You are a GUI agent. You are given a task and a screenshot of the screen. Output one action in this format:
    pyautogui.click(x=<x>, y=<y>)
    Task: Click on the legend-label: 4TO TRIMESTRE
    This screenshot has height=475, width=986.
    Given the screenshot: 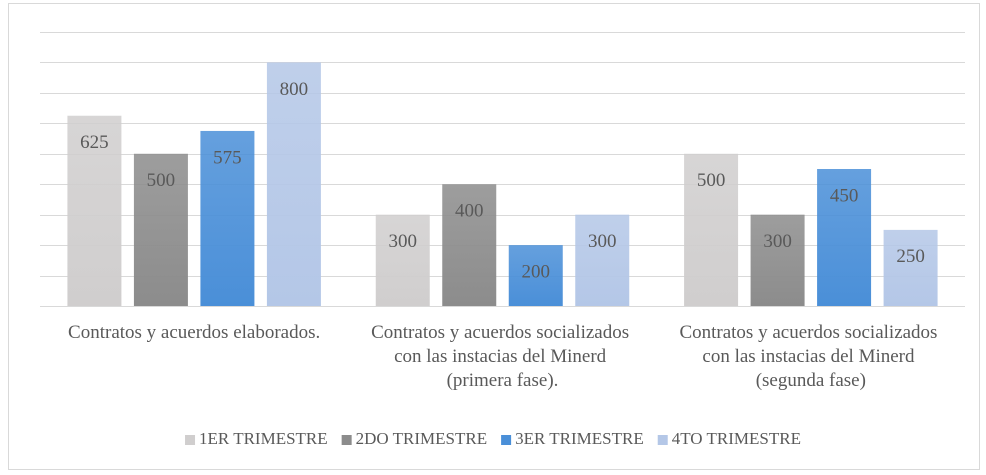 What is the action you would take?
    pyautogui.click(x=736, y=438)
    